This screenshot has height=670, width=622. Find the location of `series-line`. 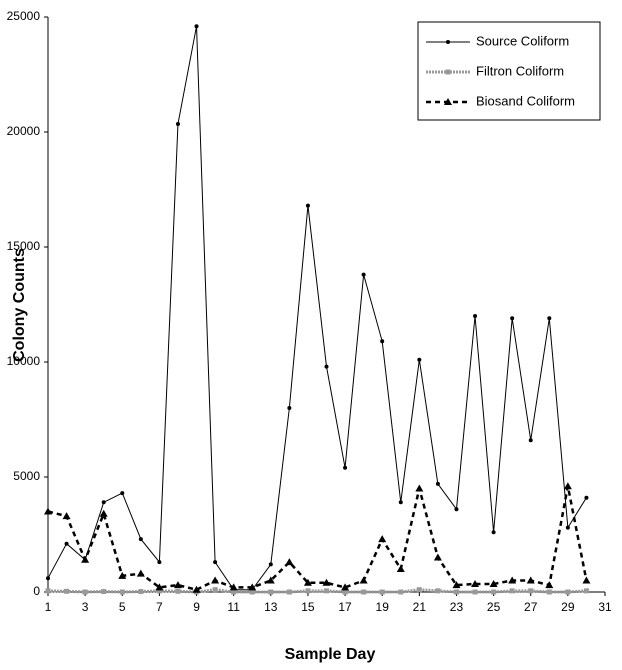

series-line is located at coordinates (317, 538).